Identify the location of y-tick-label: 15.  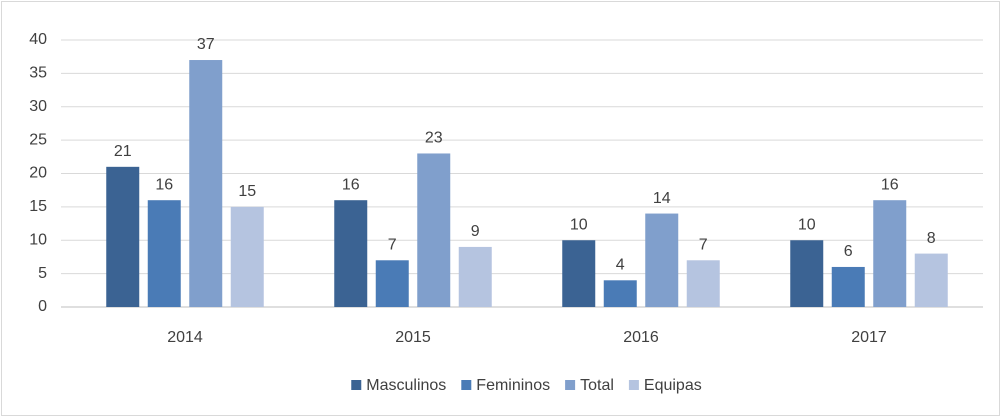
(38, 206).